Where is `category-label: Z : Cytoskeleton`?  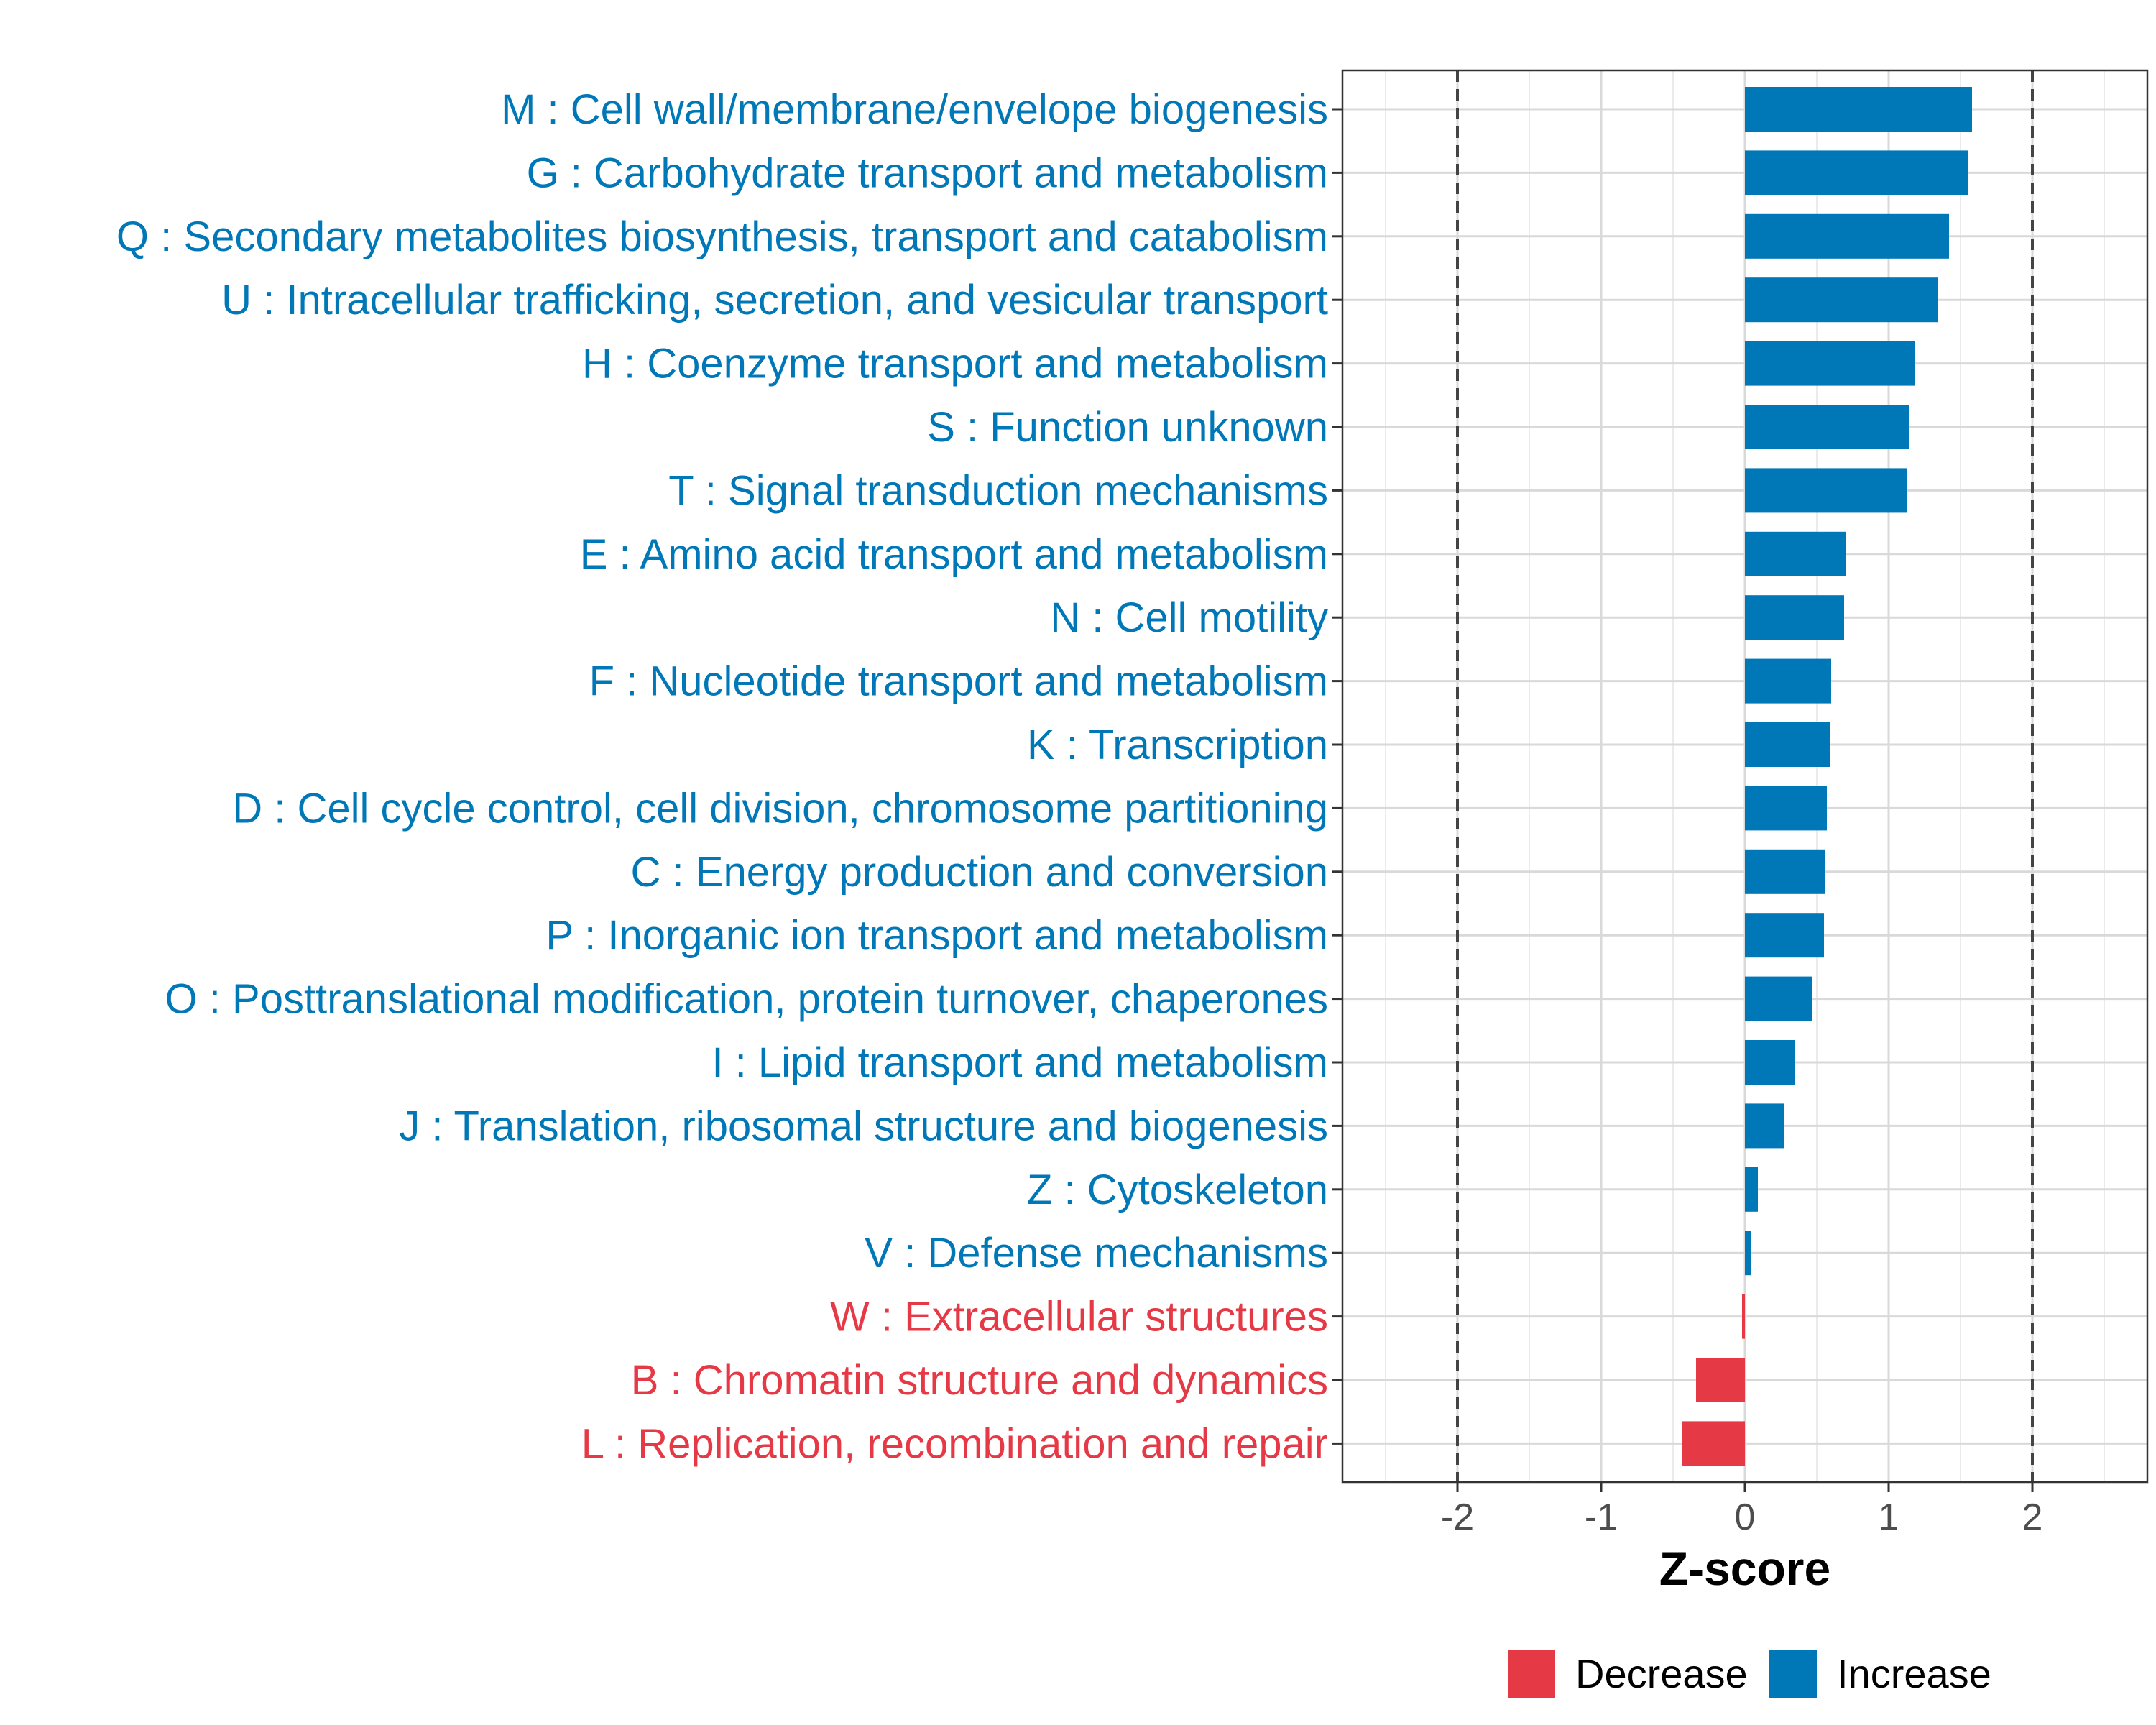 category-label: Z : Cytoskeleton is located at coordinates (1177, 1190).